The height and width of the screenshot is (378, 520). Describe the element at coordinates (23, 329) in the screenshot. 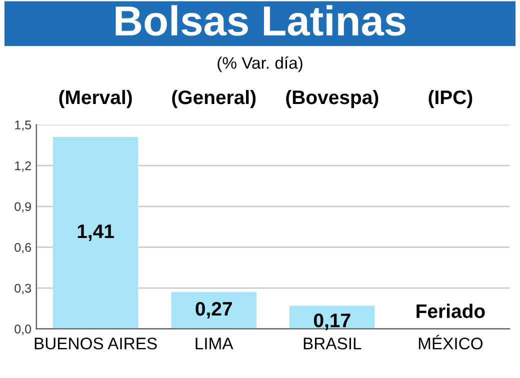

I see `y-tick-label: 0,0` at that location.